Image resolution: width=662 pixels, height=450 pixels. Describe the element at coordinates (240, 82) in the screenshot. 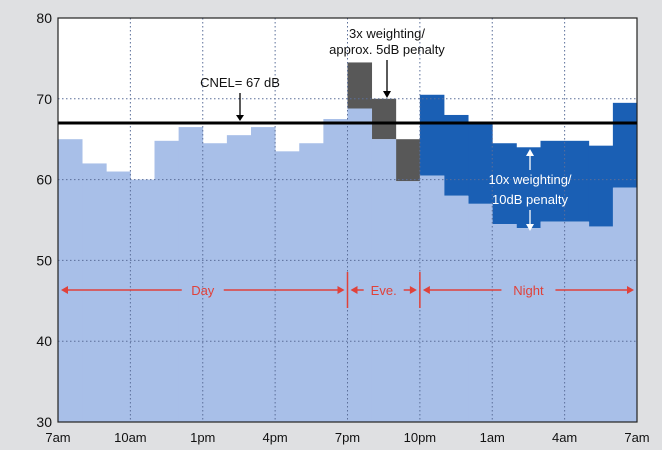

I see `cnel-label: CNEL= 67 dB` at that location.